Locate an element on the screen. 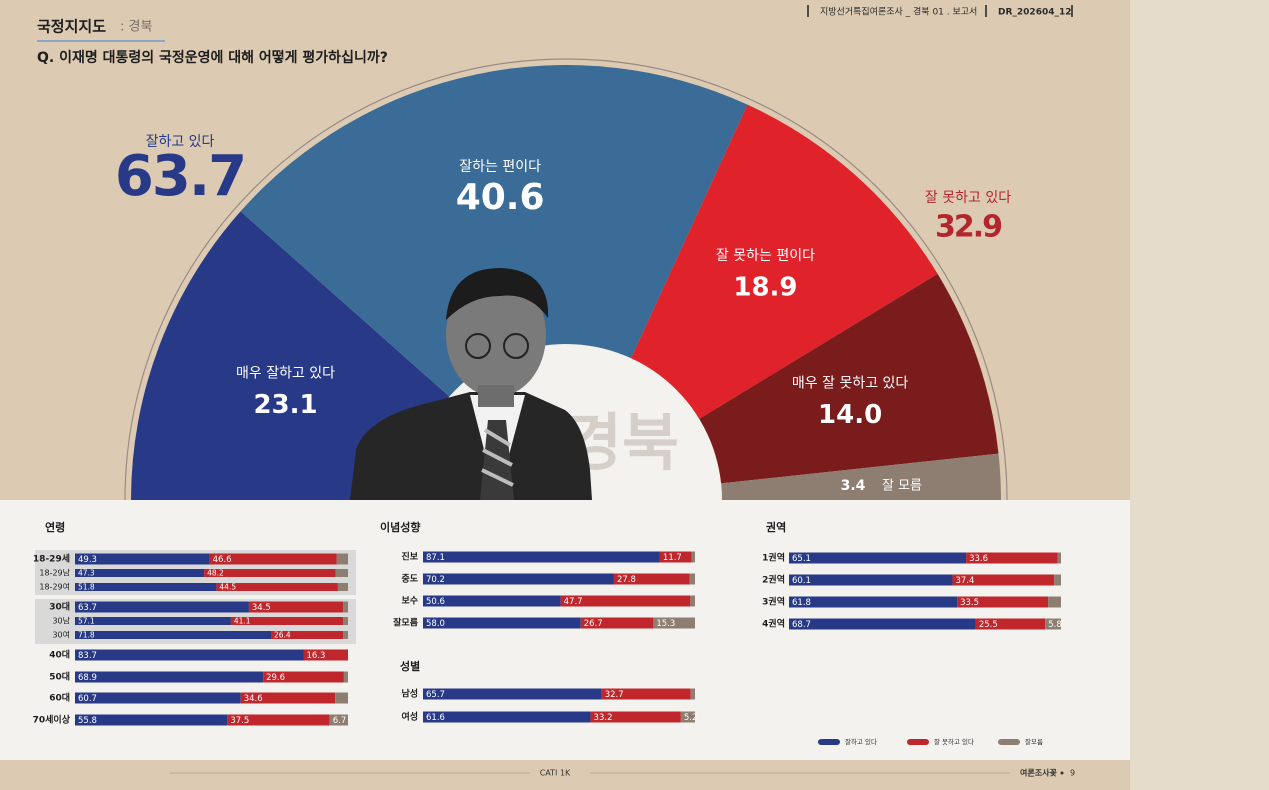  value-label: 68.7 is located at coordinates (801, 625).